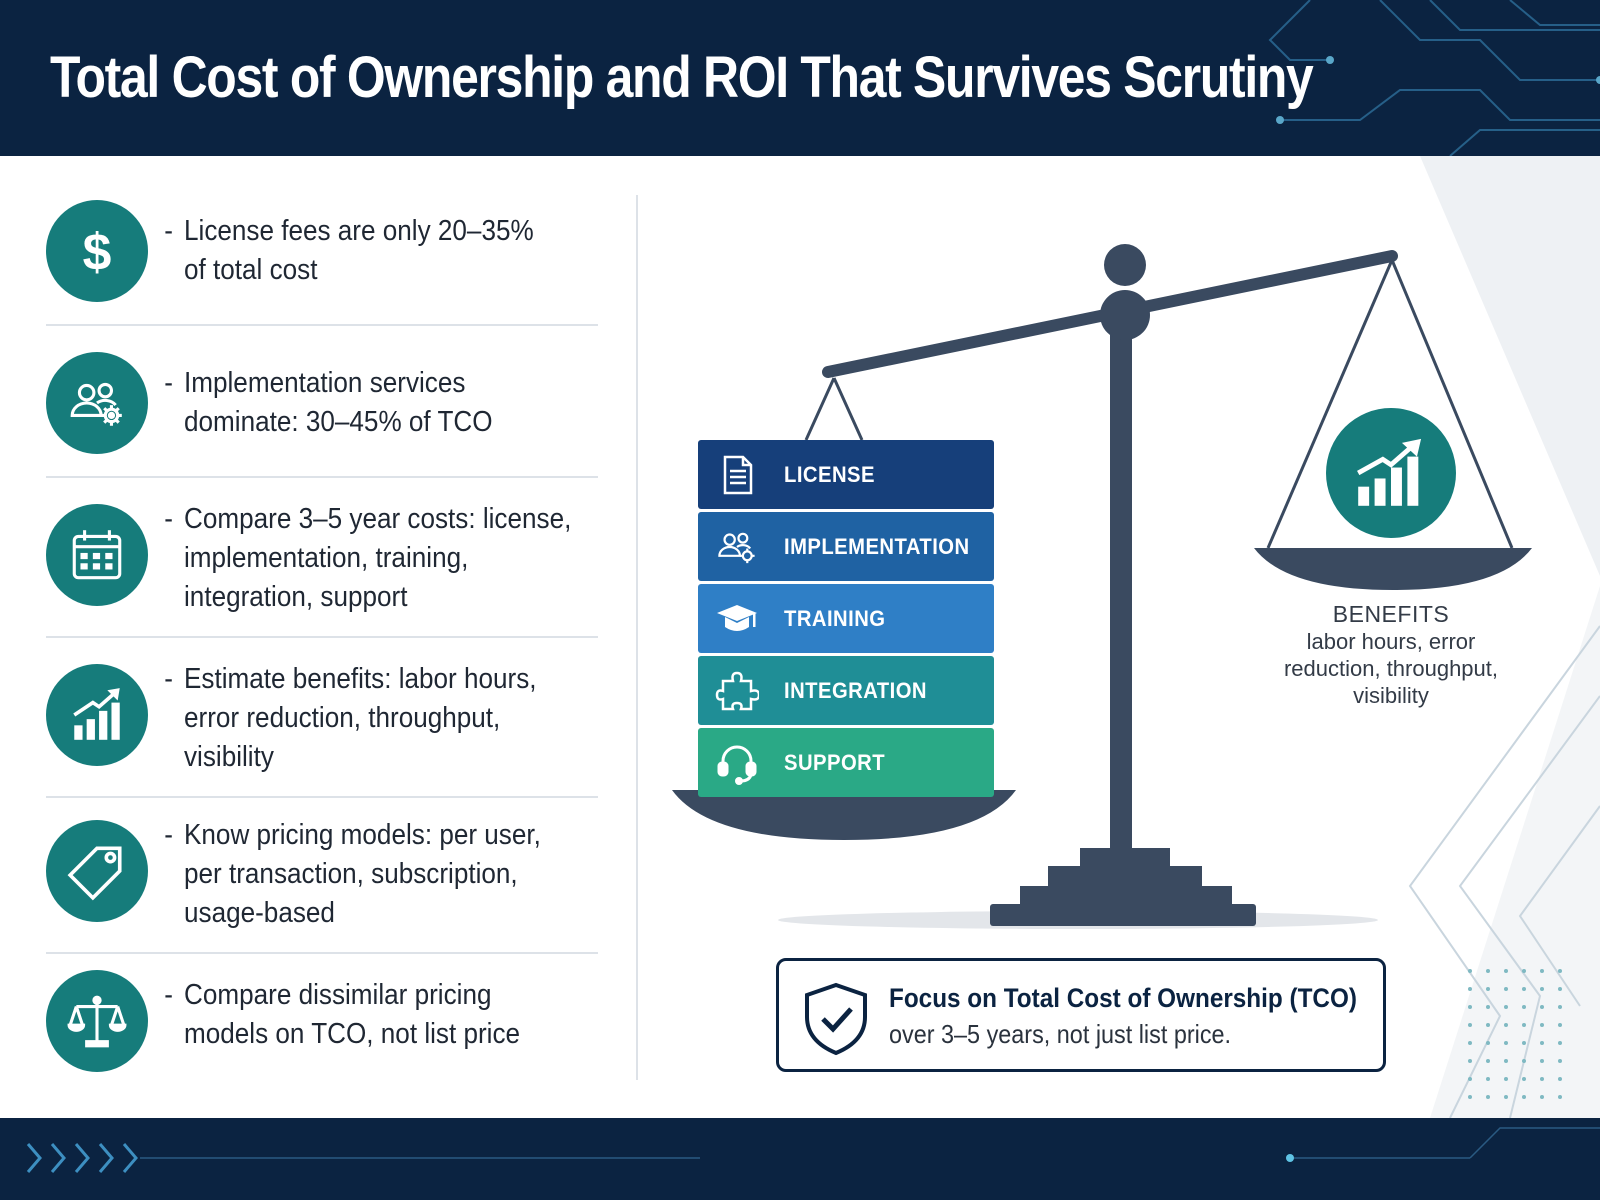 The height and width of the screenshot is (1200, 1600). What do you see at coordinates (1391, 695) in the screenshot?
I see `benefits-line: visibility` at bounding box center [1391, 695].